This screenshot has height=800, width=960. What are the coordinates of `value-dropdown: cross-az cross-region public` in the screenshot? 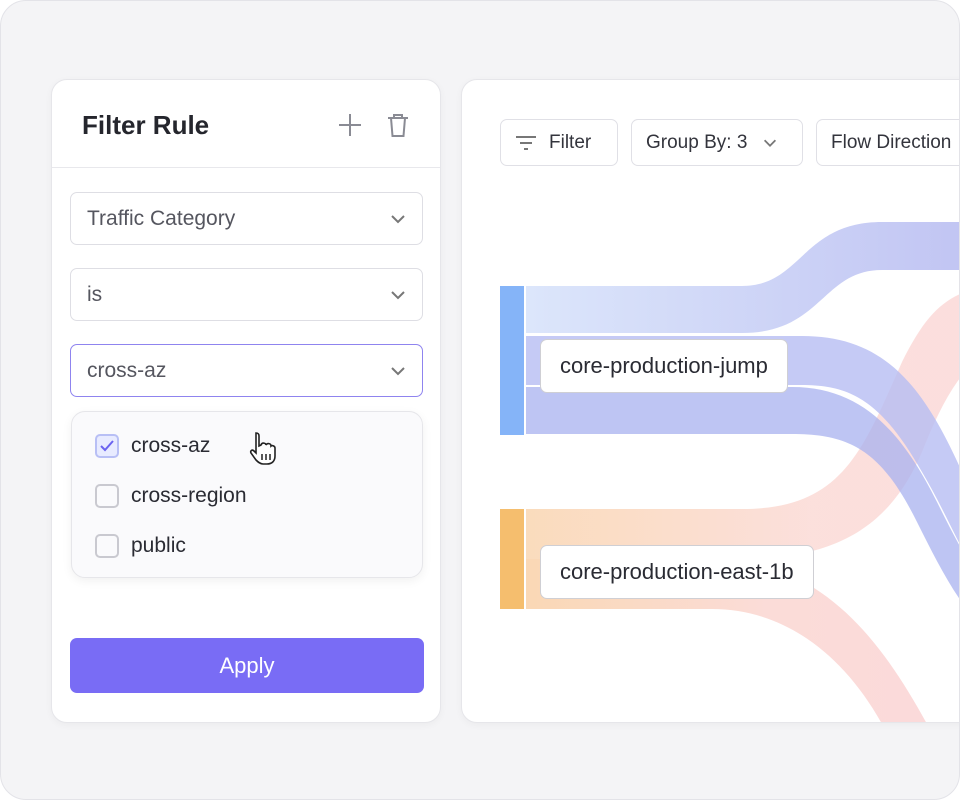 It's located at (247, 494).